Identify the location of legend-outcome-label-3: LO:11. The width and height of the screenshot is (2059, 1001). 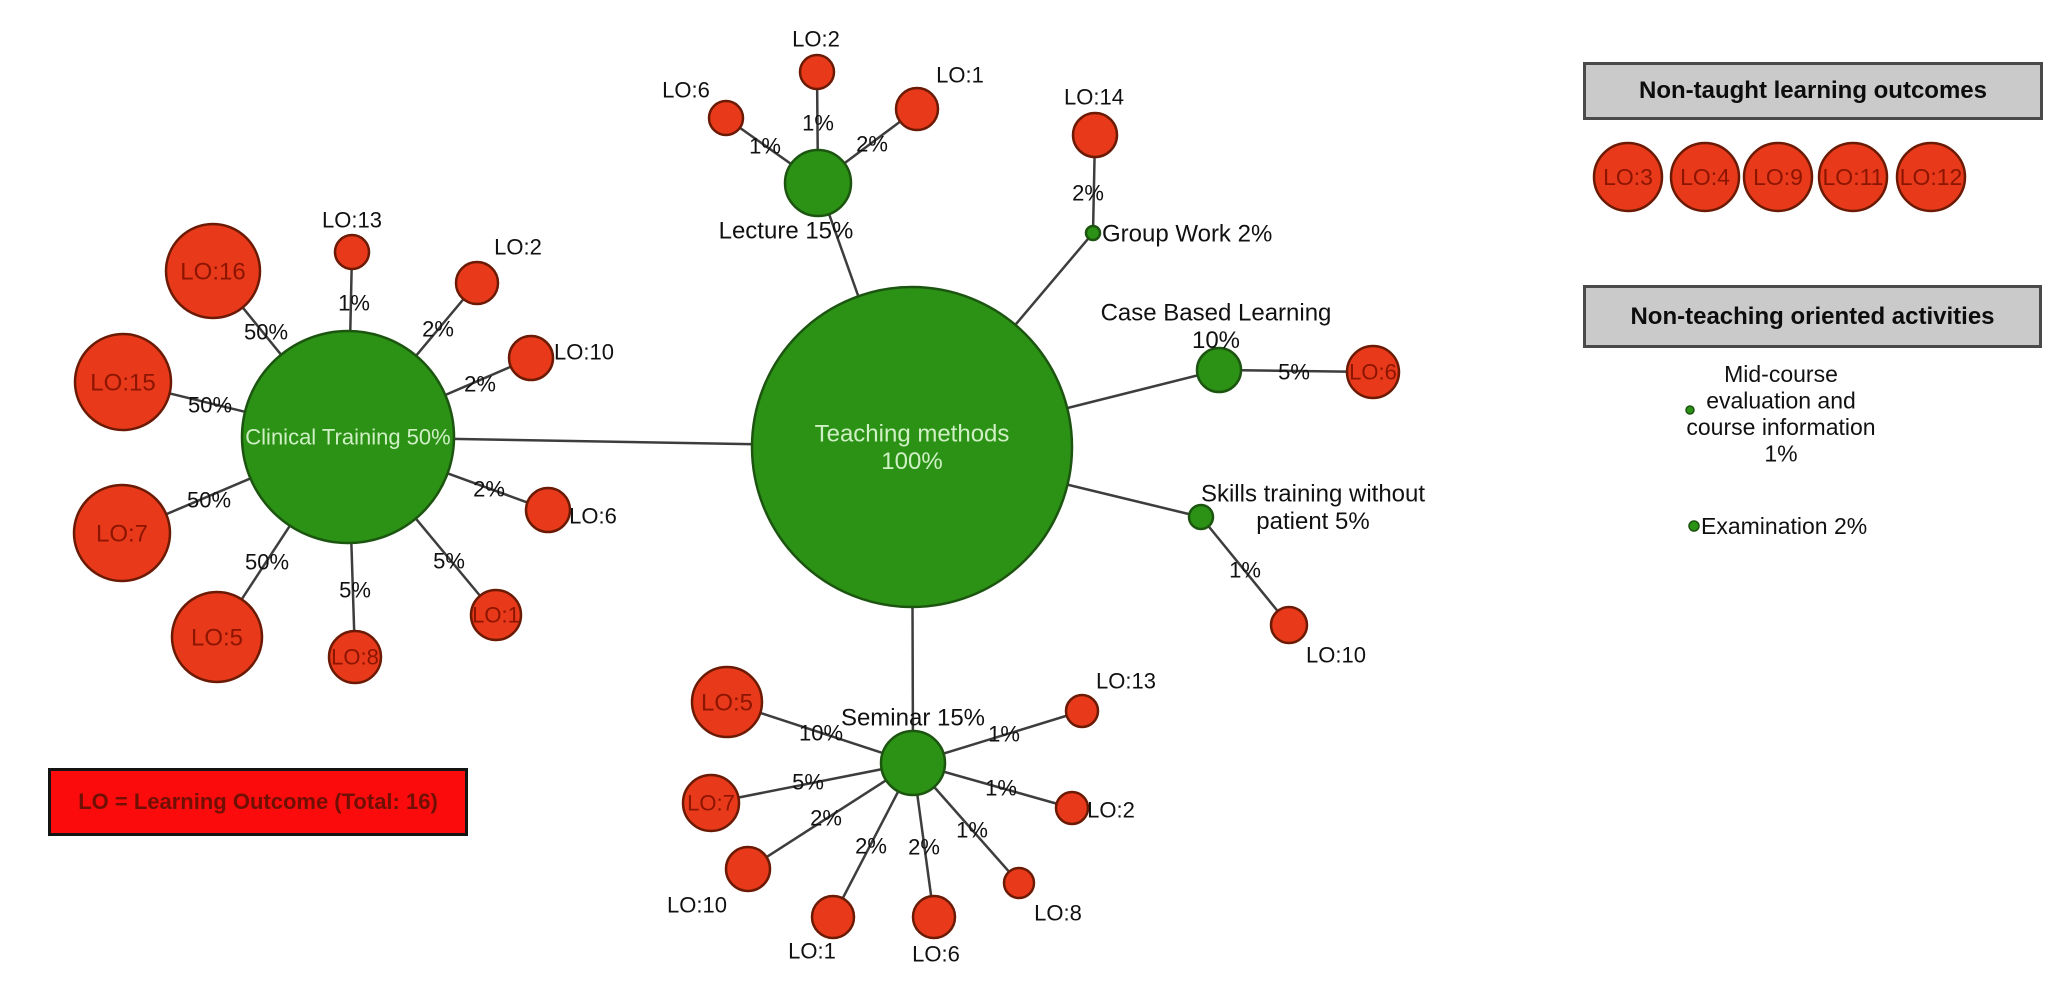
(1853, 177).